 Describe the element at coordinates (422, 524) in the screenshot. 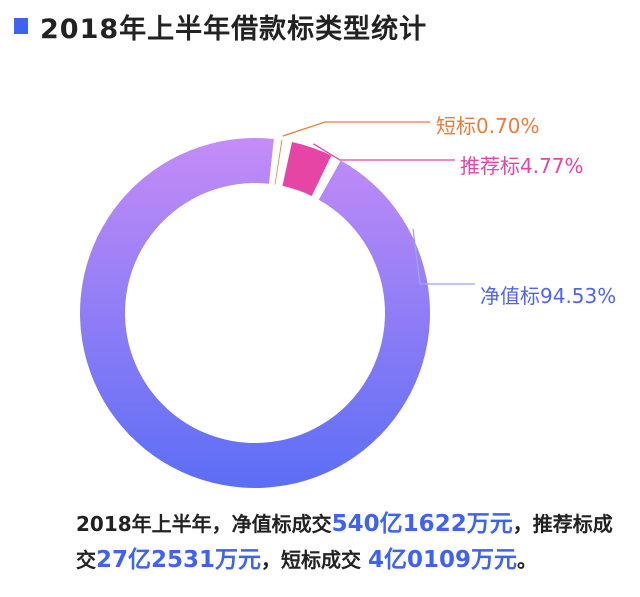

I see `summary-value-net: 540亿1622万元` at that location.